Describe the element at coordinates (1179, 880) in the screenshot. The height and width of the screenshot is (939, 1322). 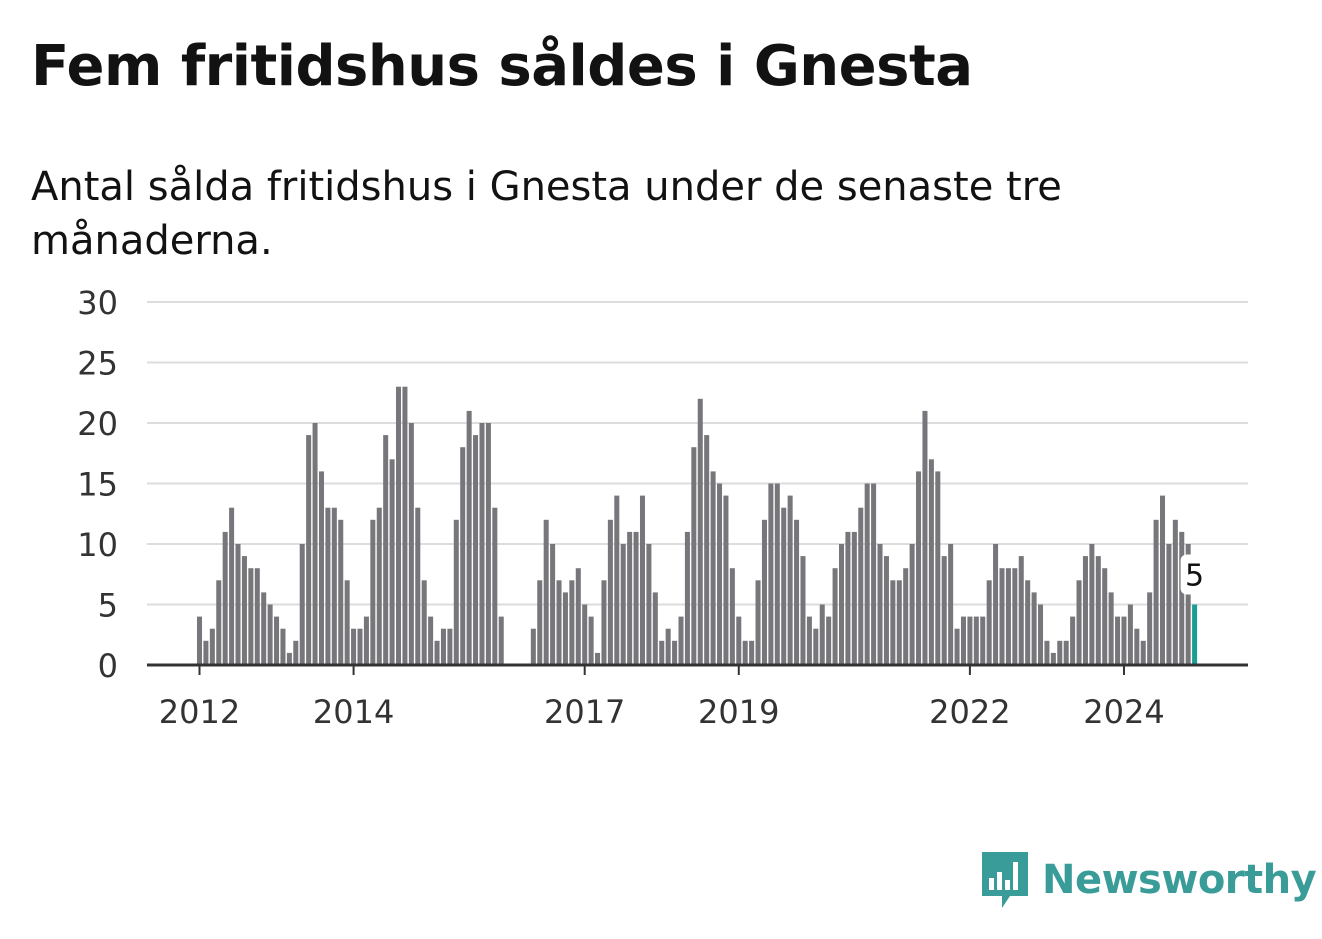
I see `brand-name: Newsworthy` at that location.